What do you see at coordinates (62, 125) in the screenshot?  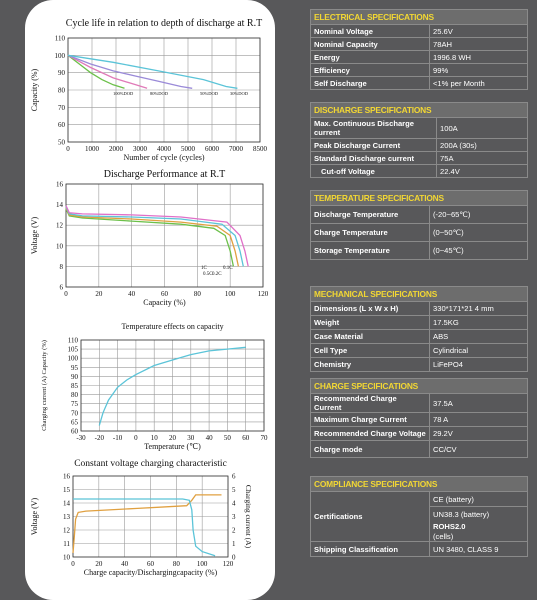 I see `y-tick-label: 60` at bounding box center [62, 125].